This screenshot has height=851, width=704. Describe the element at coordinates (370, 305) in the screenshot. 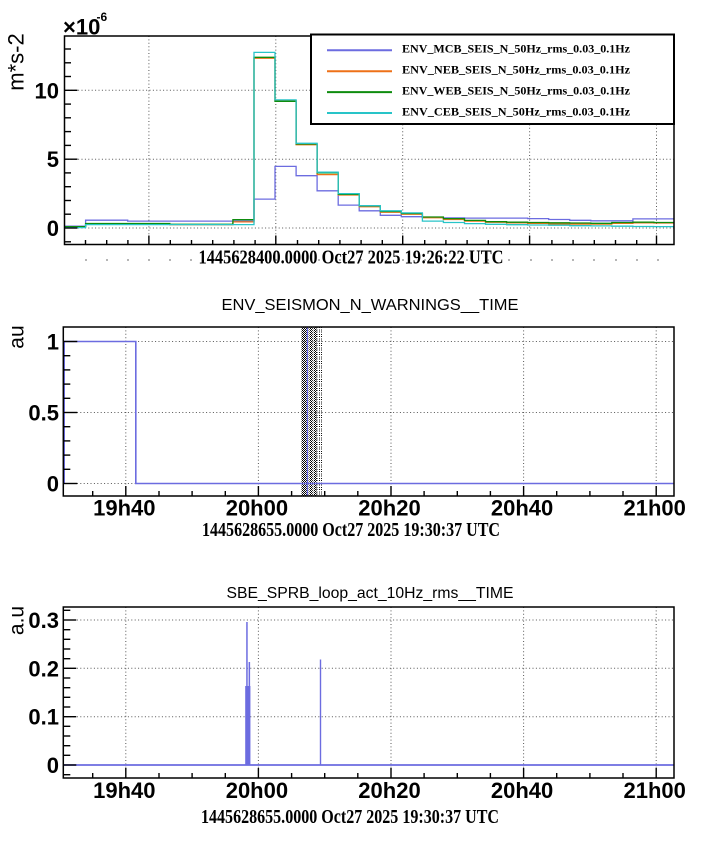

I see `svg-text: ENV_SEISMON_N_WARNINGS__TIME` at that location.